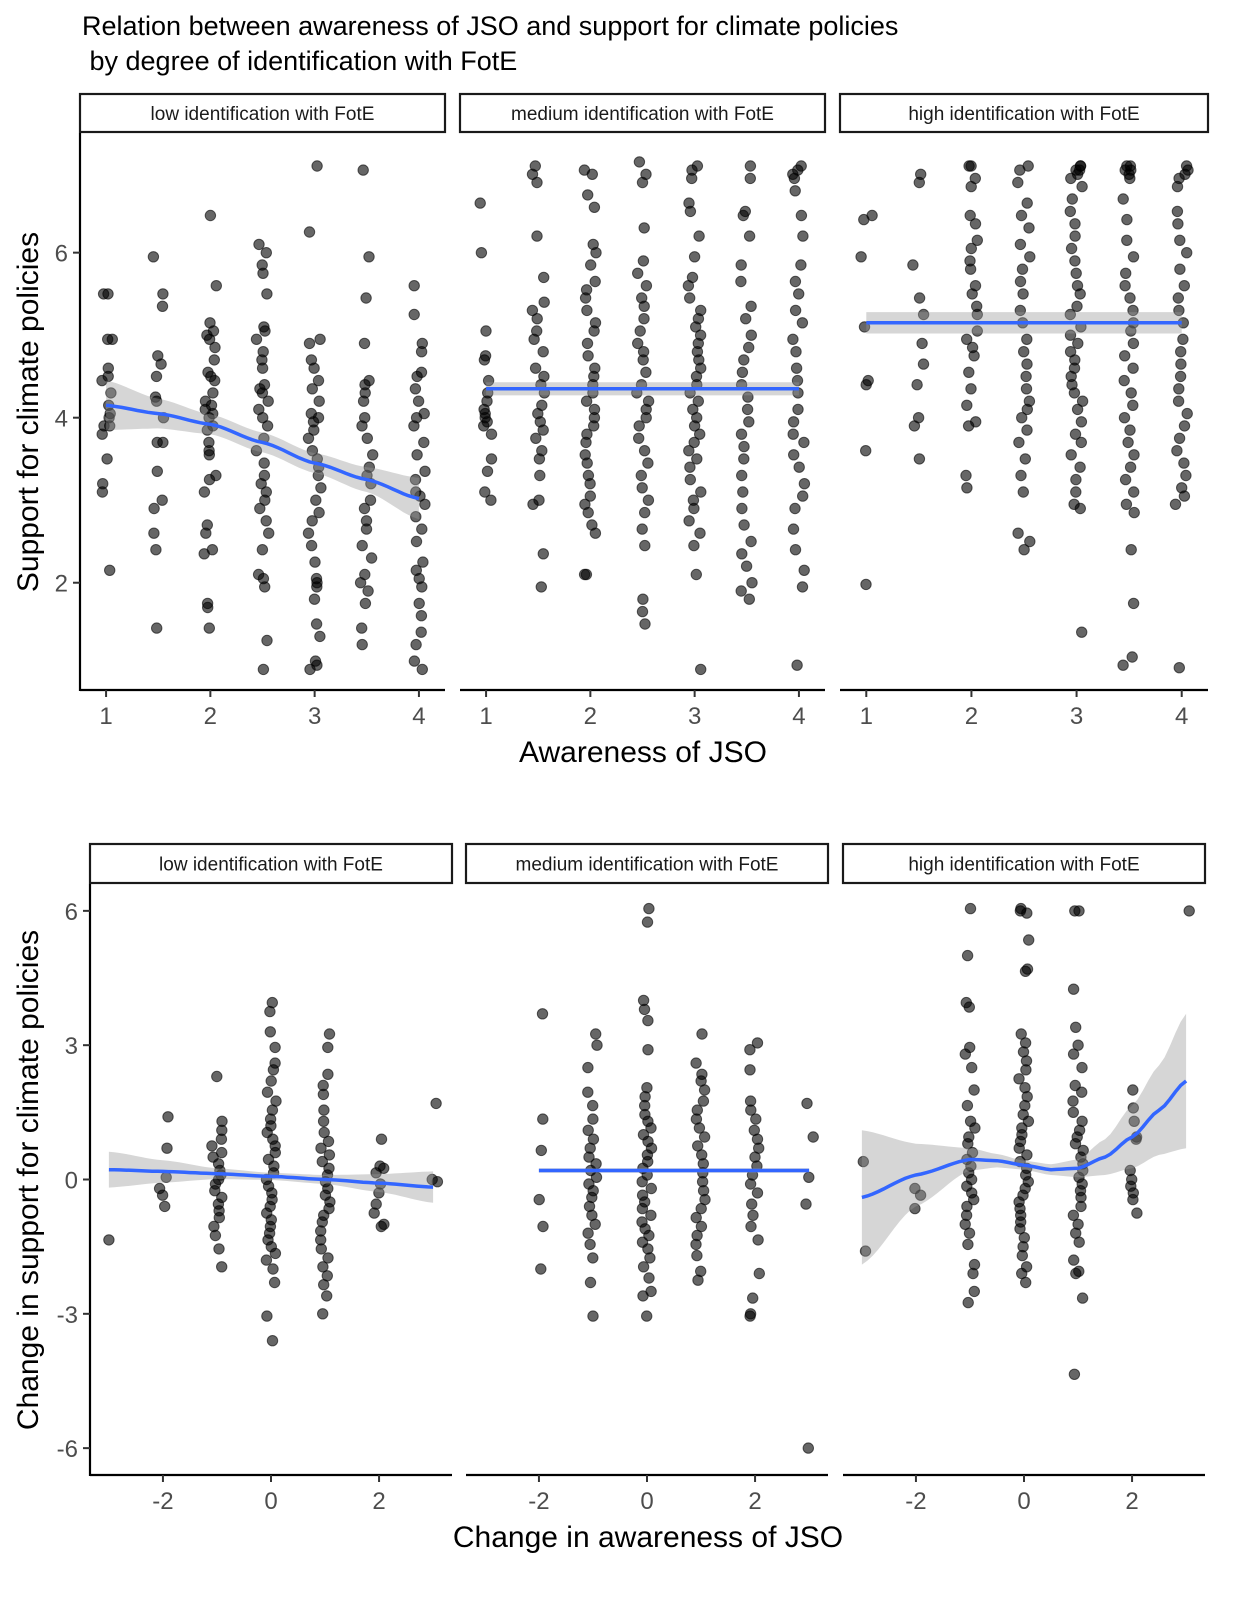  I want to click on y-tick-label: -3, so click(67, 1315).